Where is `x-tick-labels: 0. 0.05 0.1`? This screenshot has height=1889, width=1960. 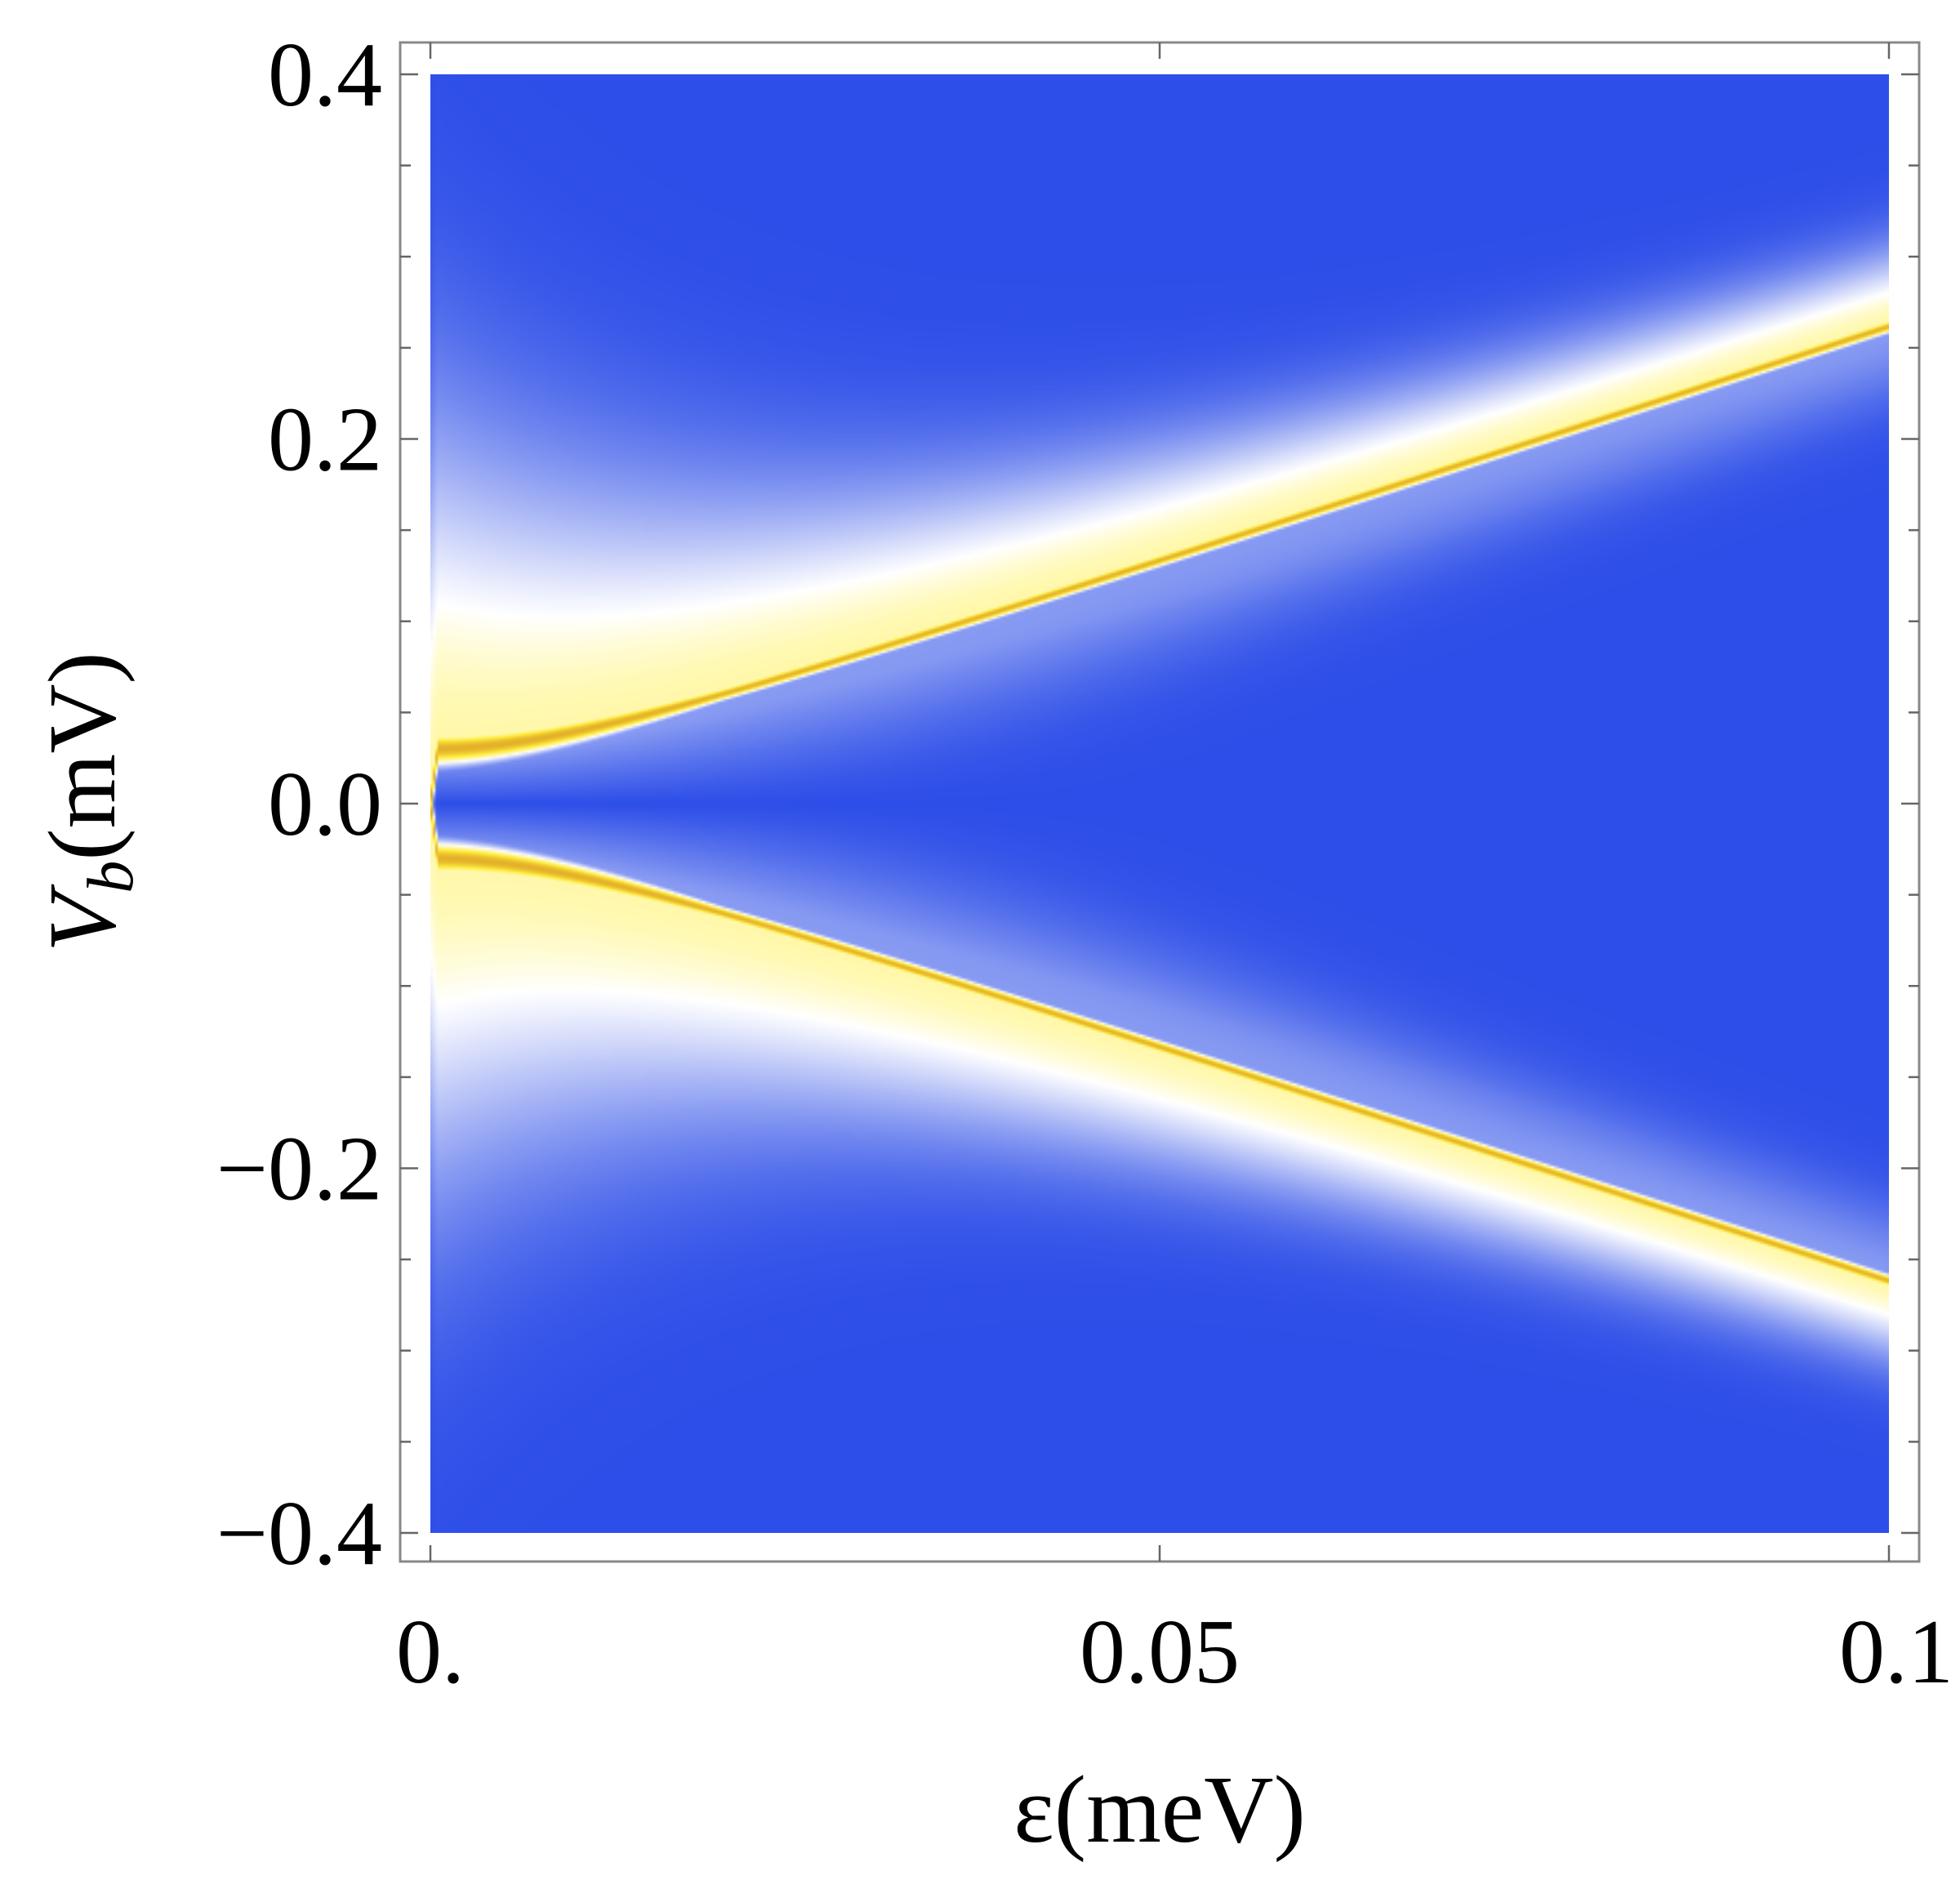
x-tick-labels: 0. 0.05 0.1 is located at coordinates (1174, 1652).